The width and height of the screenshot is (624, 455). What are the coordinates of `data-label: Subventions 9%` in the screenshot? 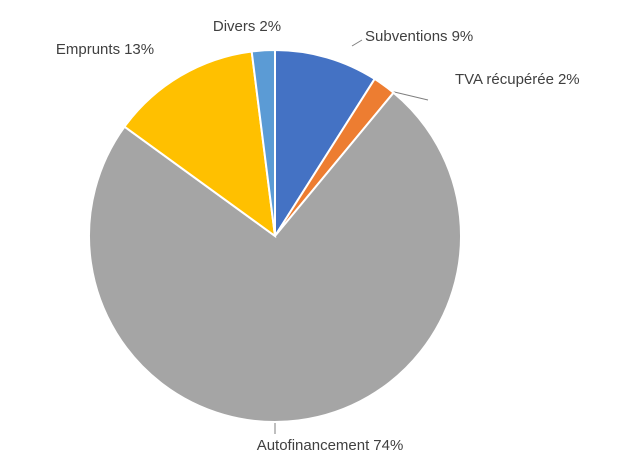 It's located at (419, 36).